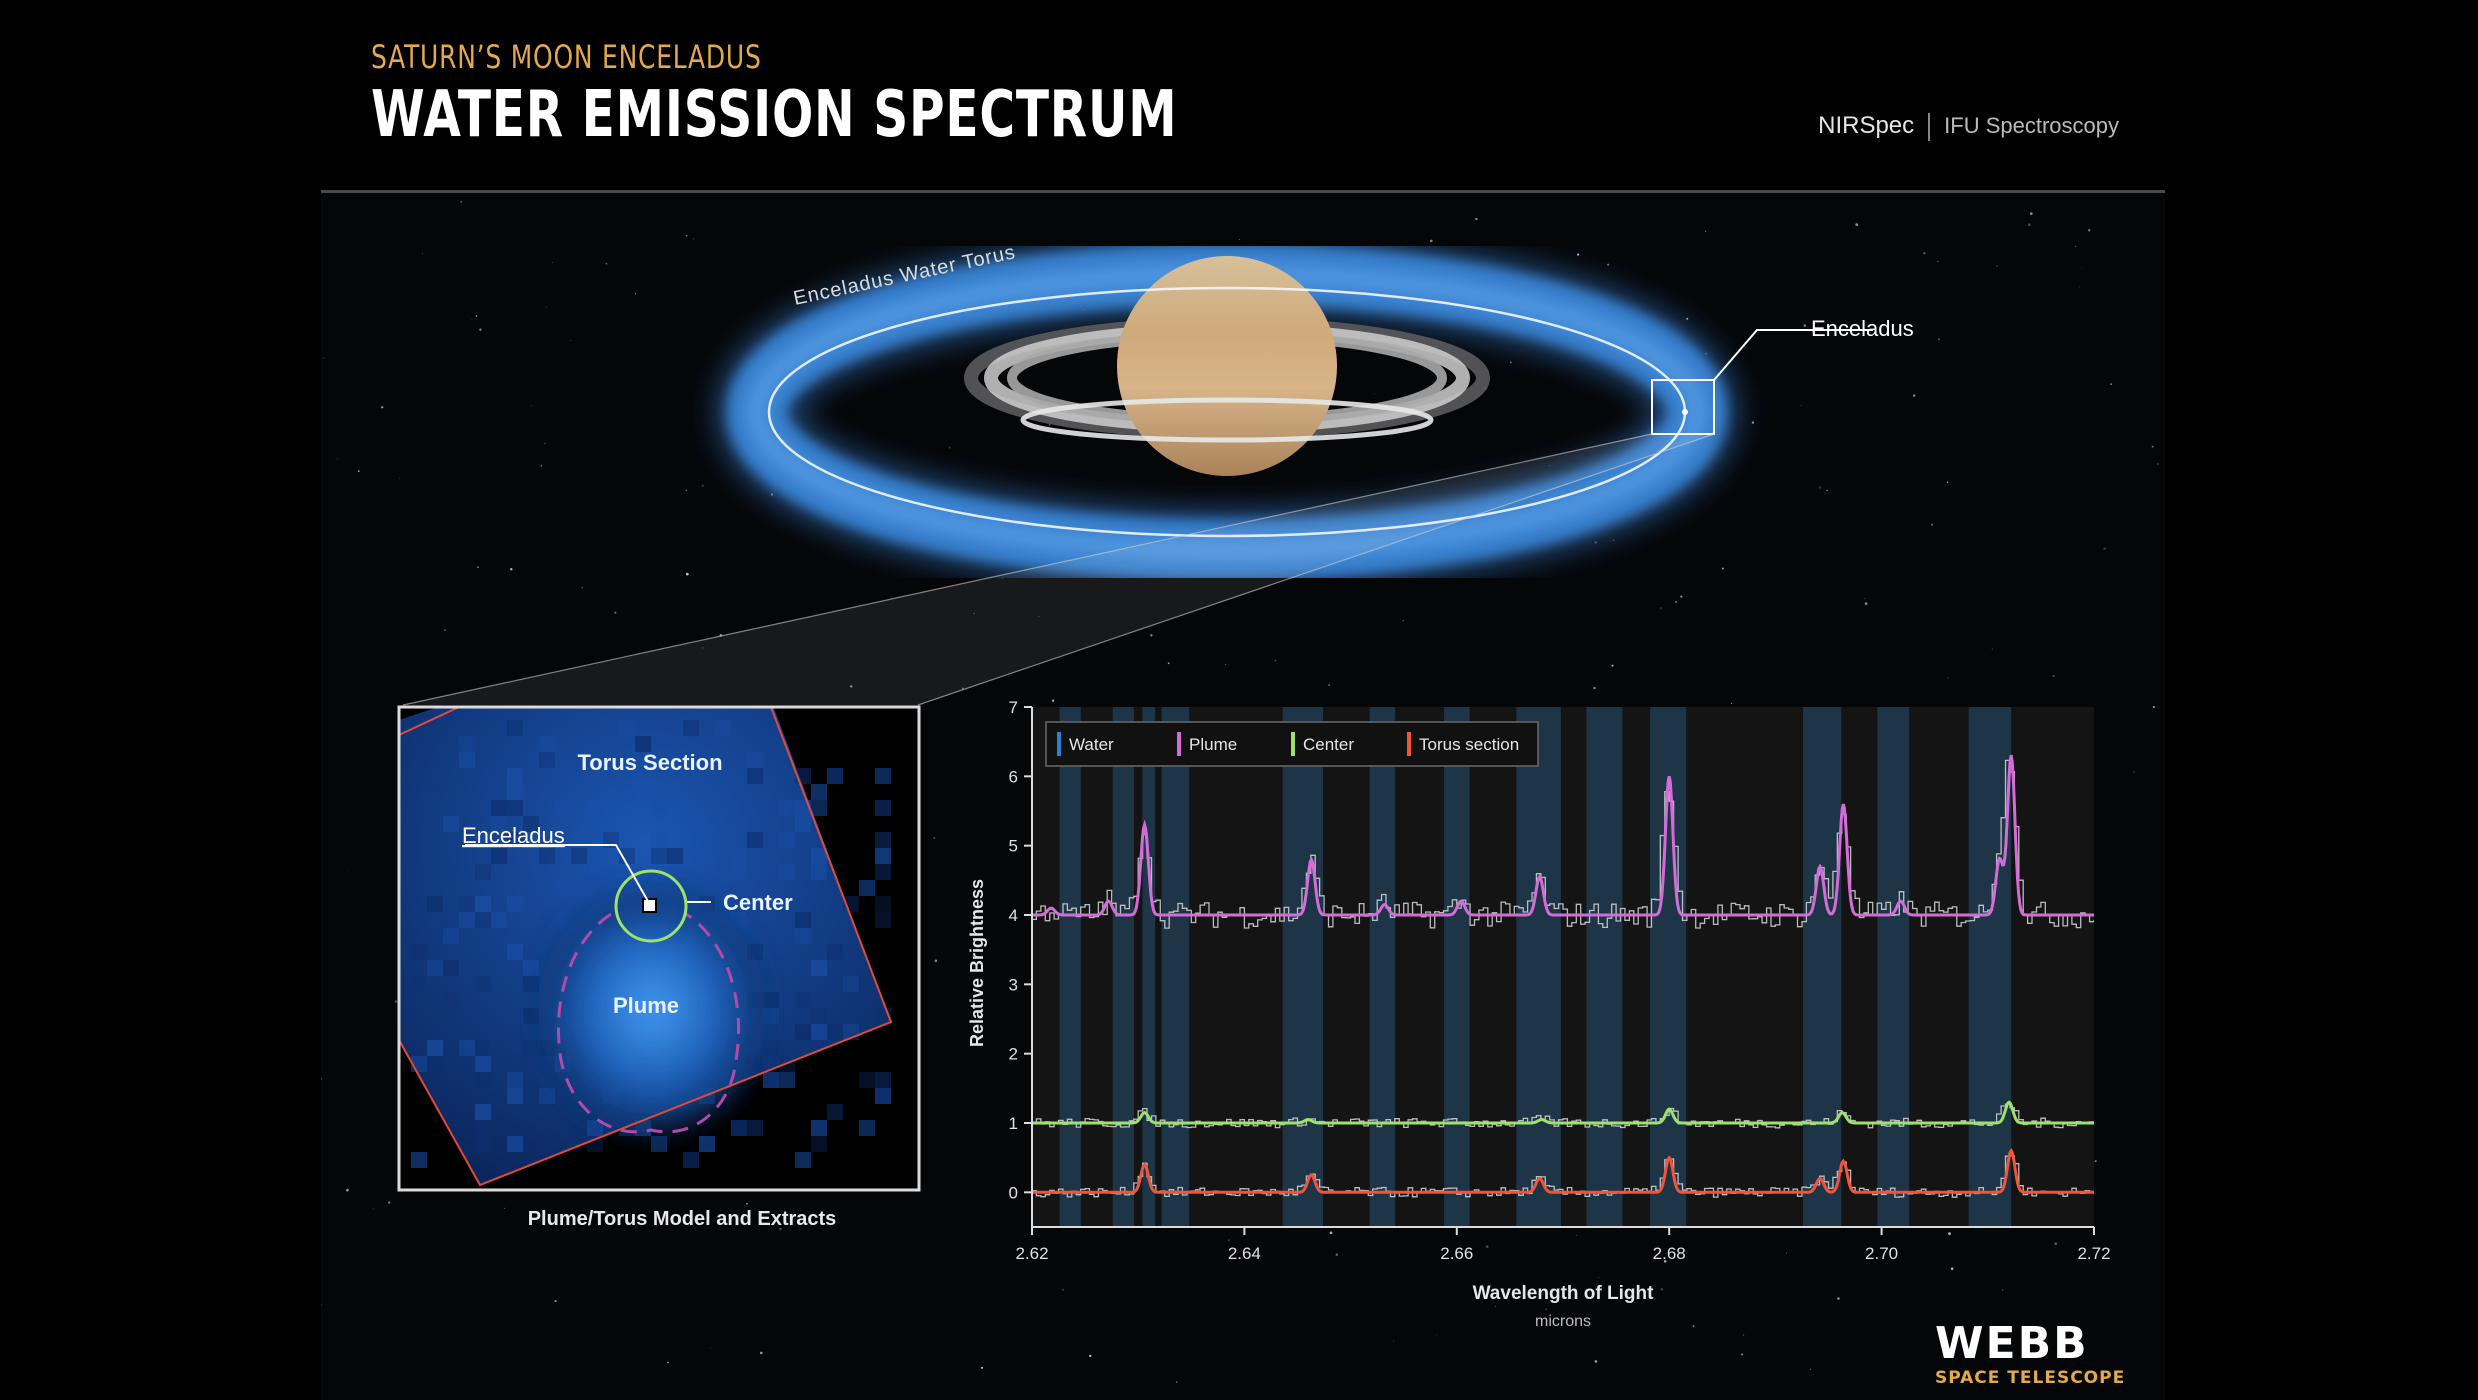  I want to click on center-aperture, so click(651, 906).